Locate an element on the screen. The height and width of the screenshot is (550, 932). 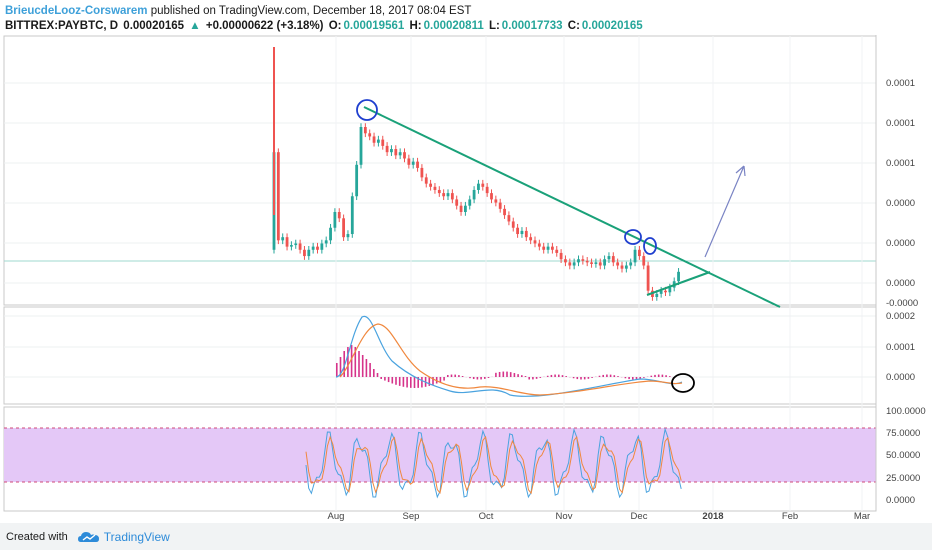
author-link: BrieucdeLooz-Corswarem is located at coordinates (76, 11).